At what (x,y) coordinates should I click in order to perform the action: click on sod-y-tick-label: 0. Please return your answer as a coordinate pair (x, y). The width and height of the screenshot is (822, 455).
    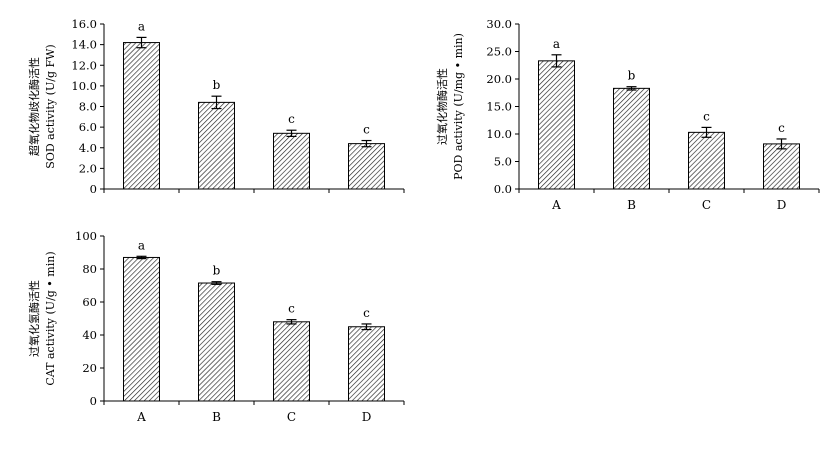
    Looking at the image, I should click on (93, 189).